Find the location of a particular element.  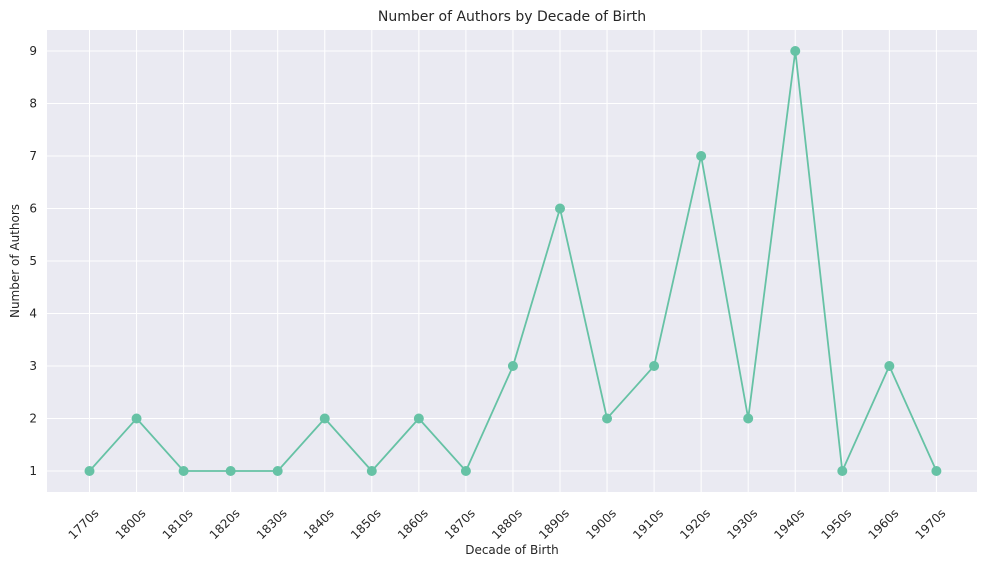

x-tick-label: 1950s is located at coordinates (836, 524).